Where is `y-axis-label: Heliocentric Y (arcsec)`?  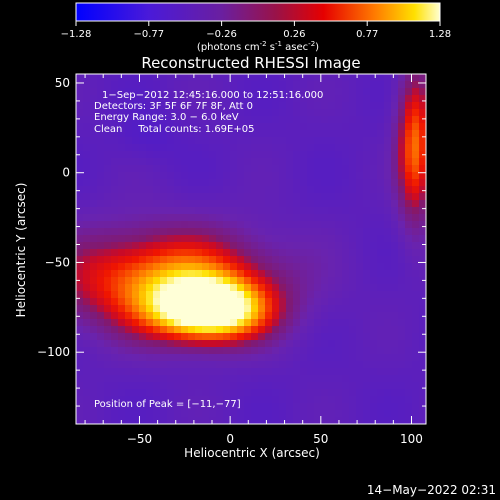
y-axis-label: Heliocentric Y (arcsec) is located at coordinates (21, 250).